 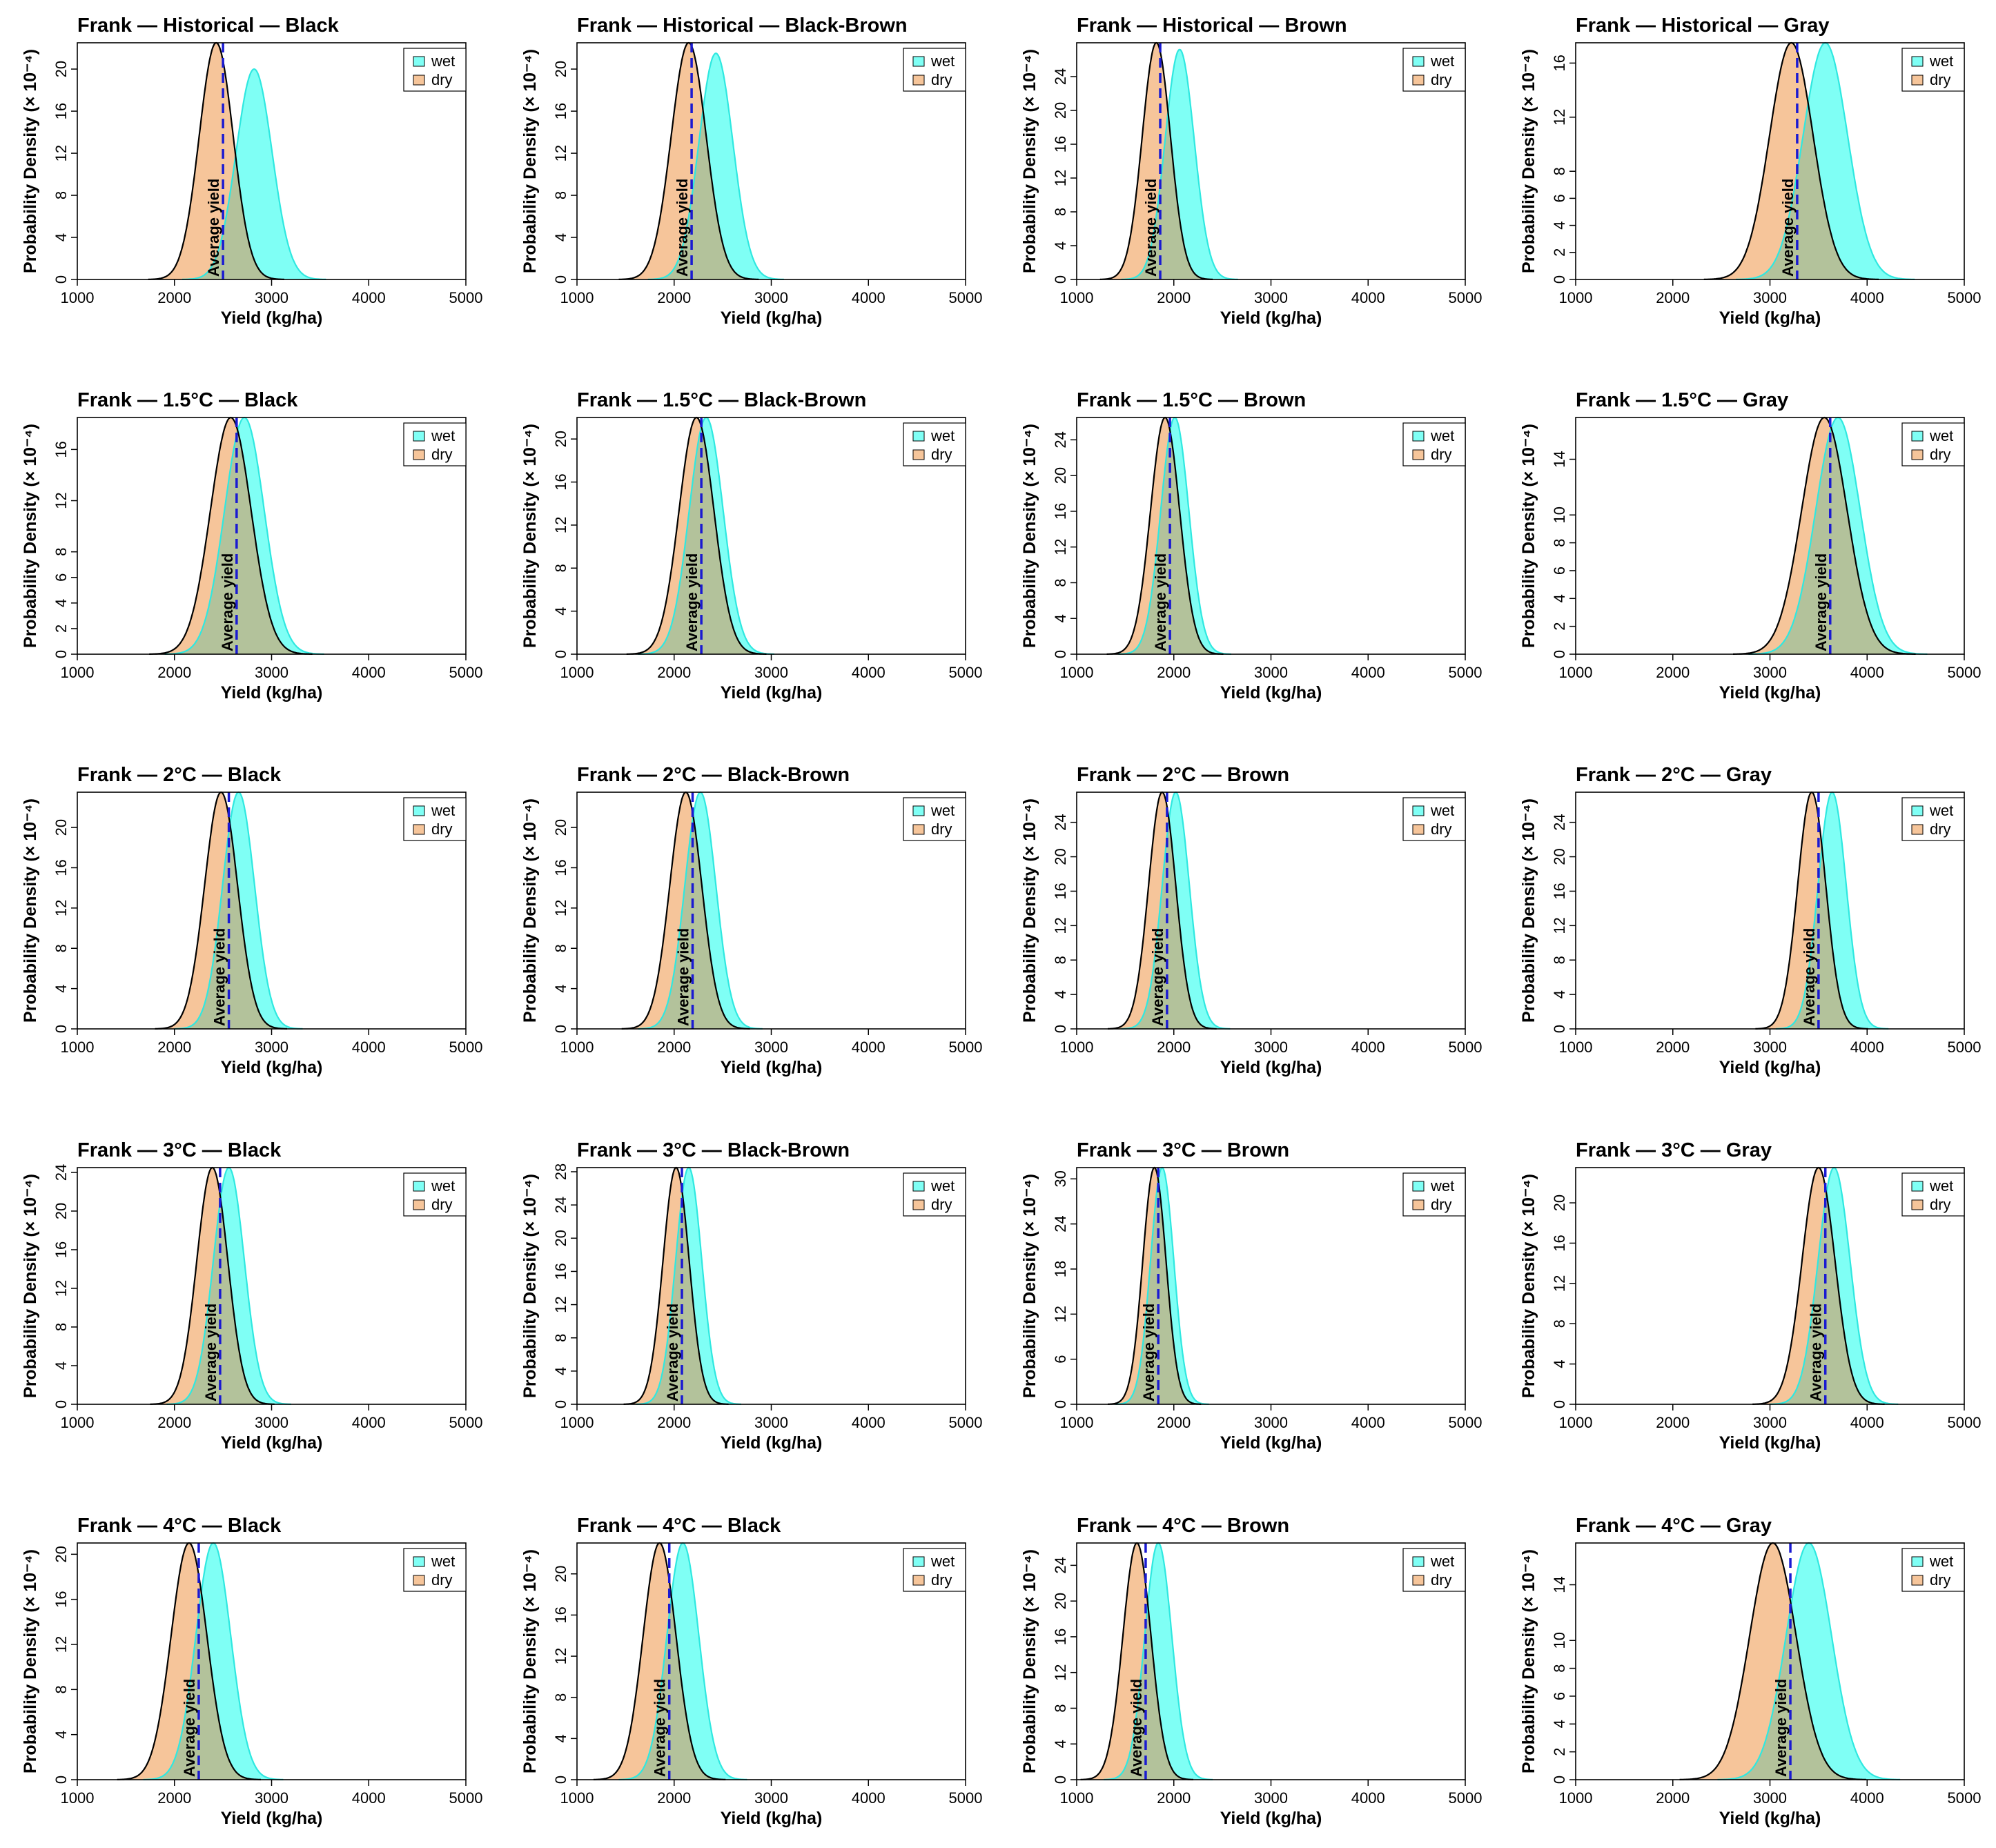 I want to click on y-tick-label: 14, so click(x=1559, y=459).